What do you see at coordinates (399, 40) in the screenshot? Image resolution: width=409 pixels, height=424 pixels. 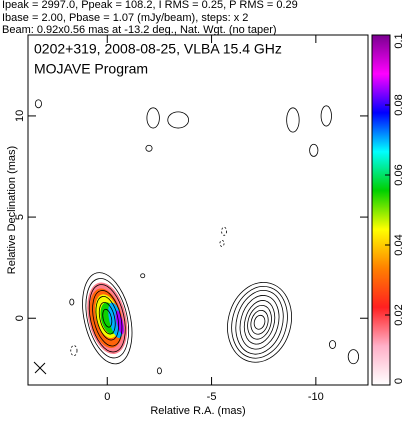 I see `colorbar-tick-label: 0.1` at bounding box center [399, 40].